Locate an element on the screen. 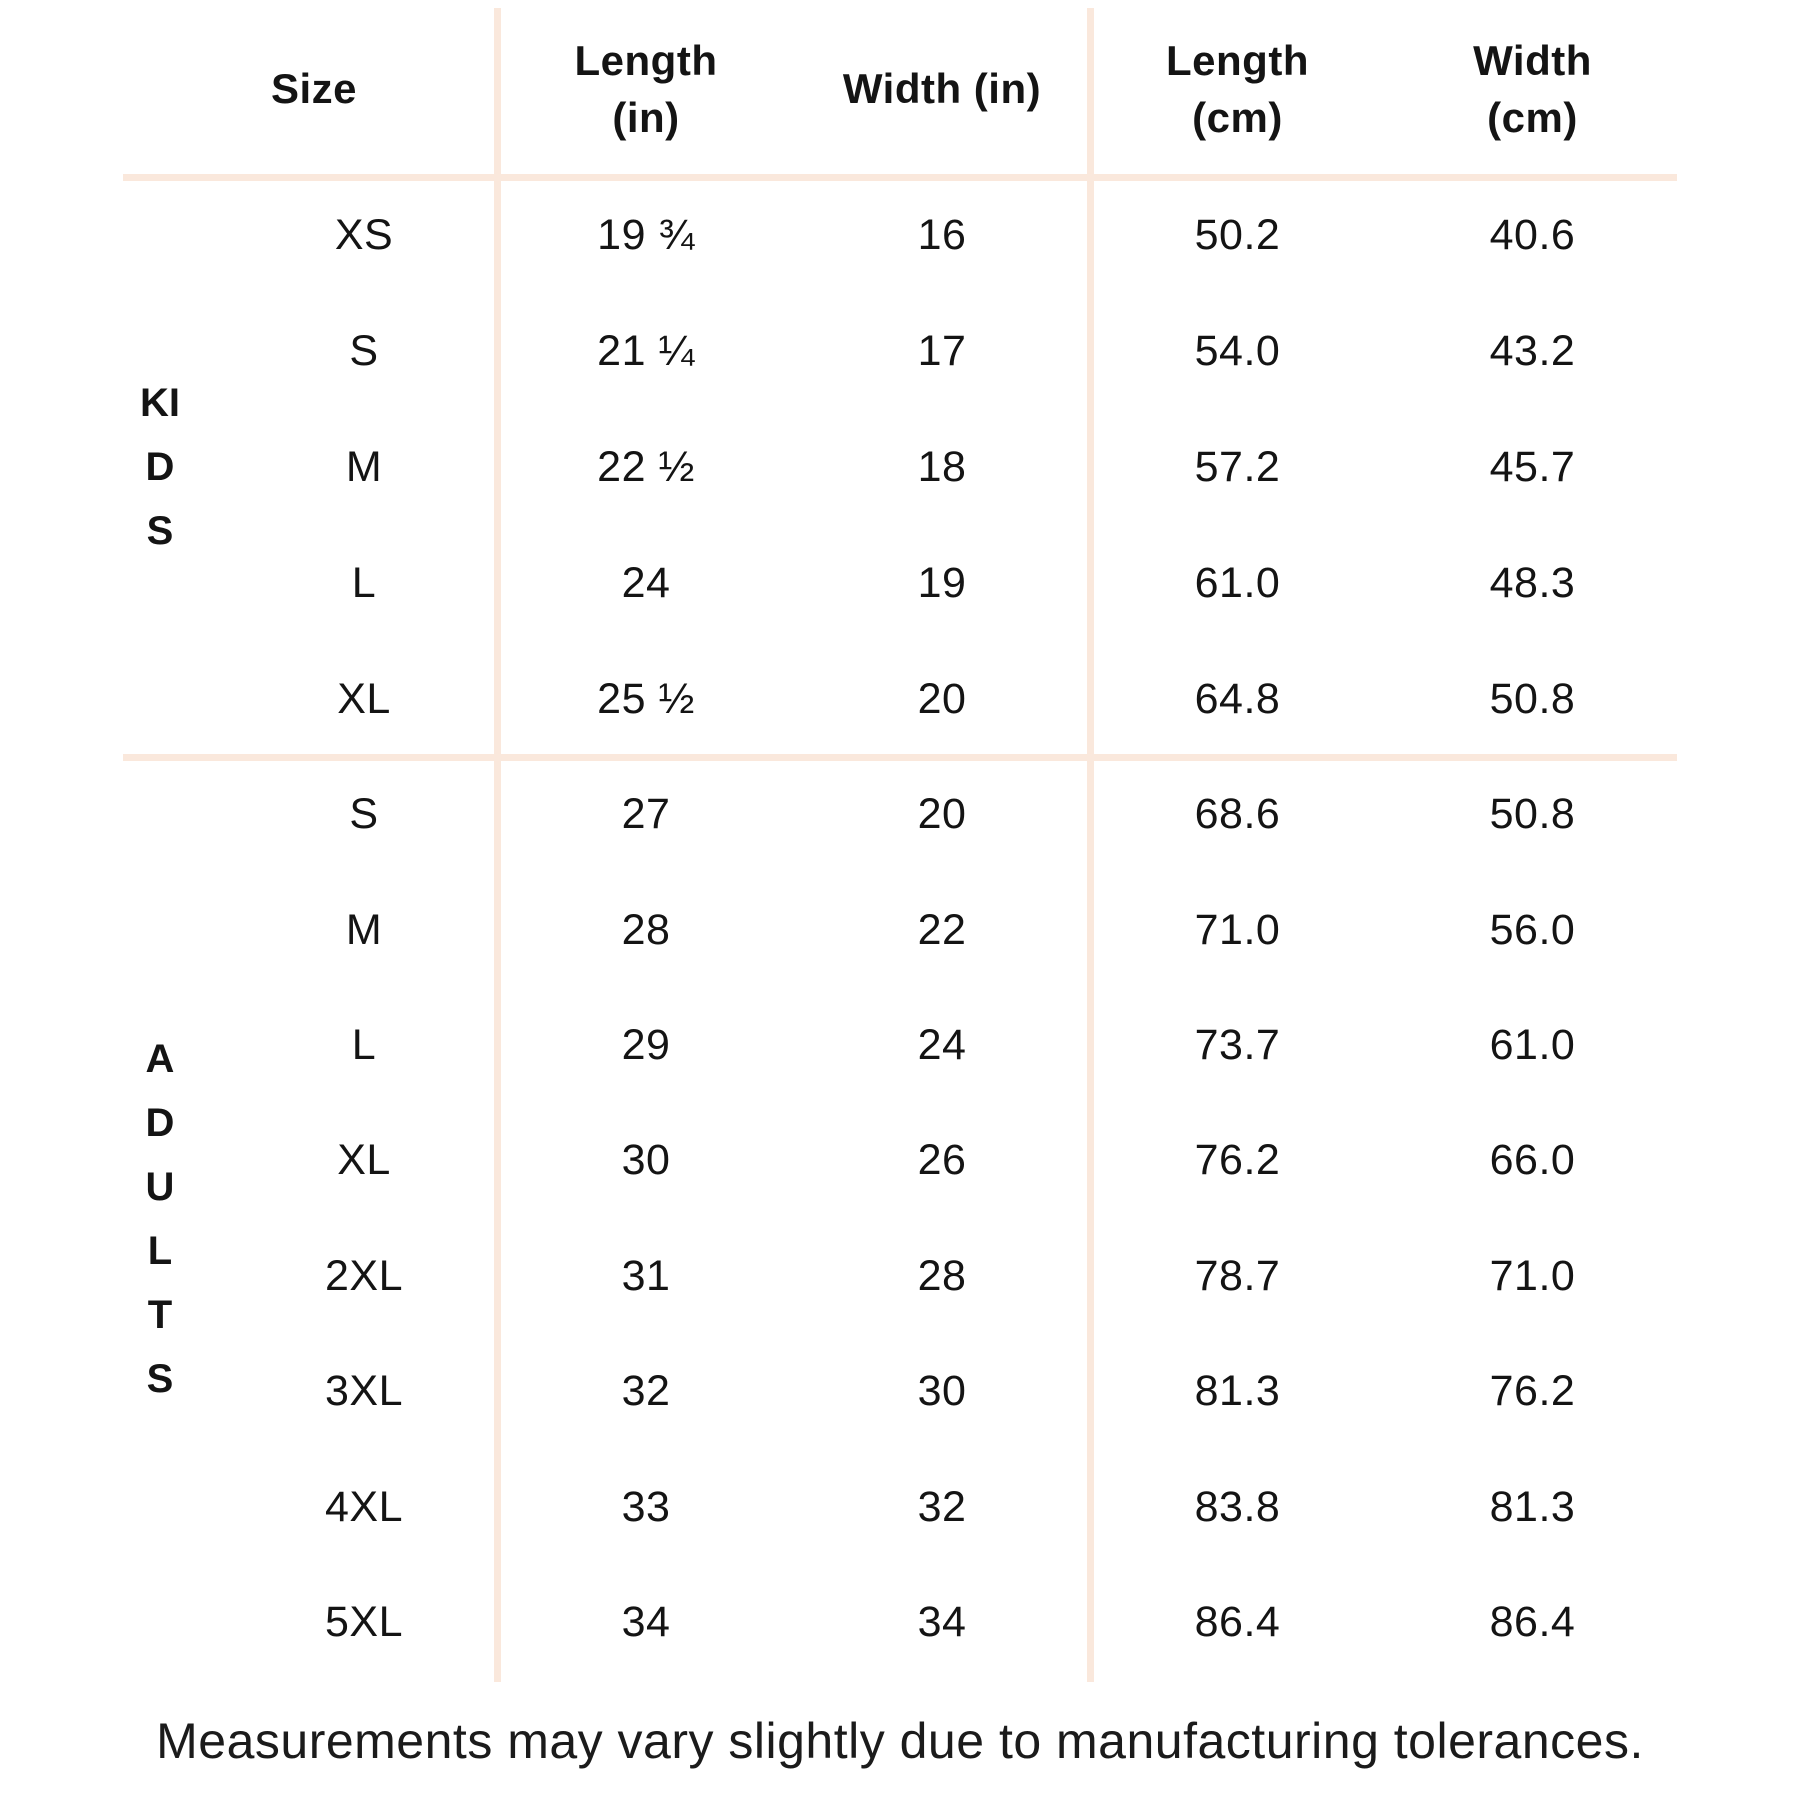  length-cm-cell: 57.2 is located at coordinates (1237, 466).